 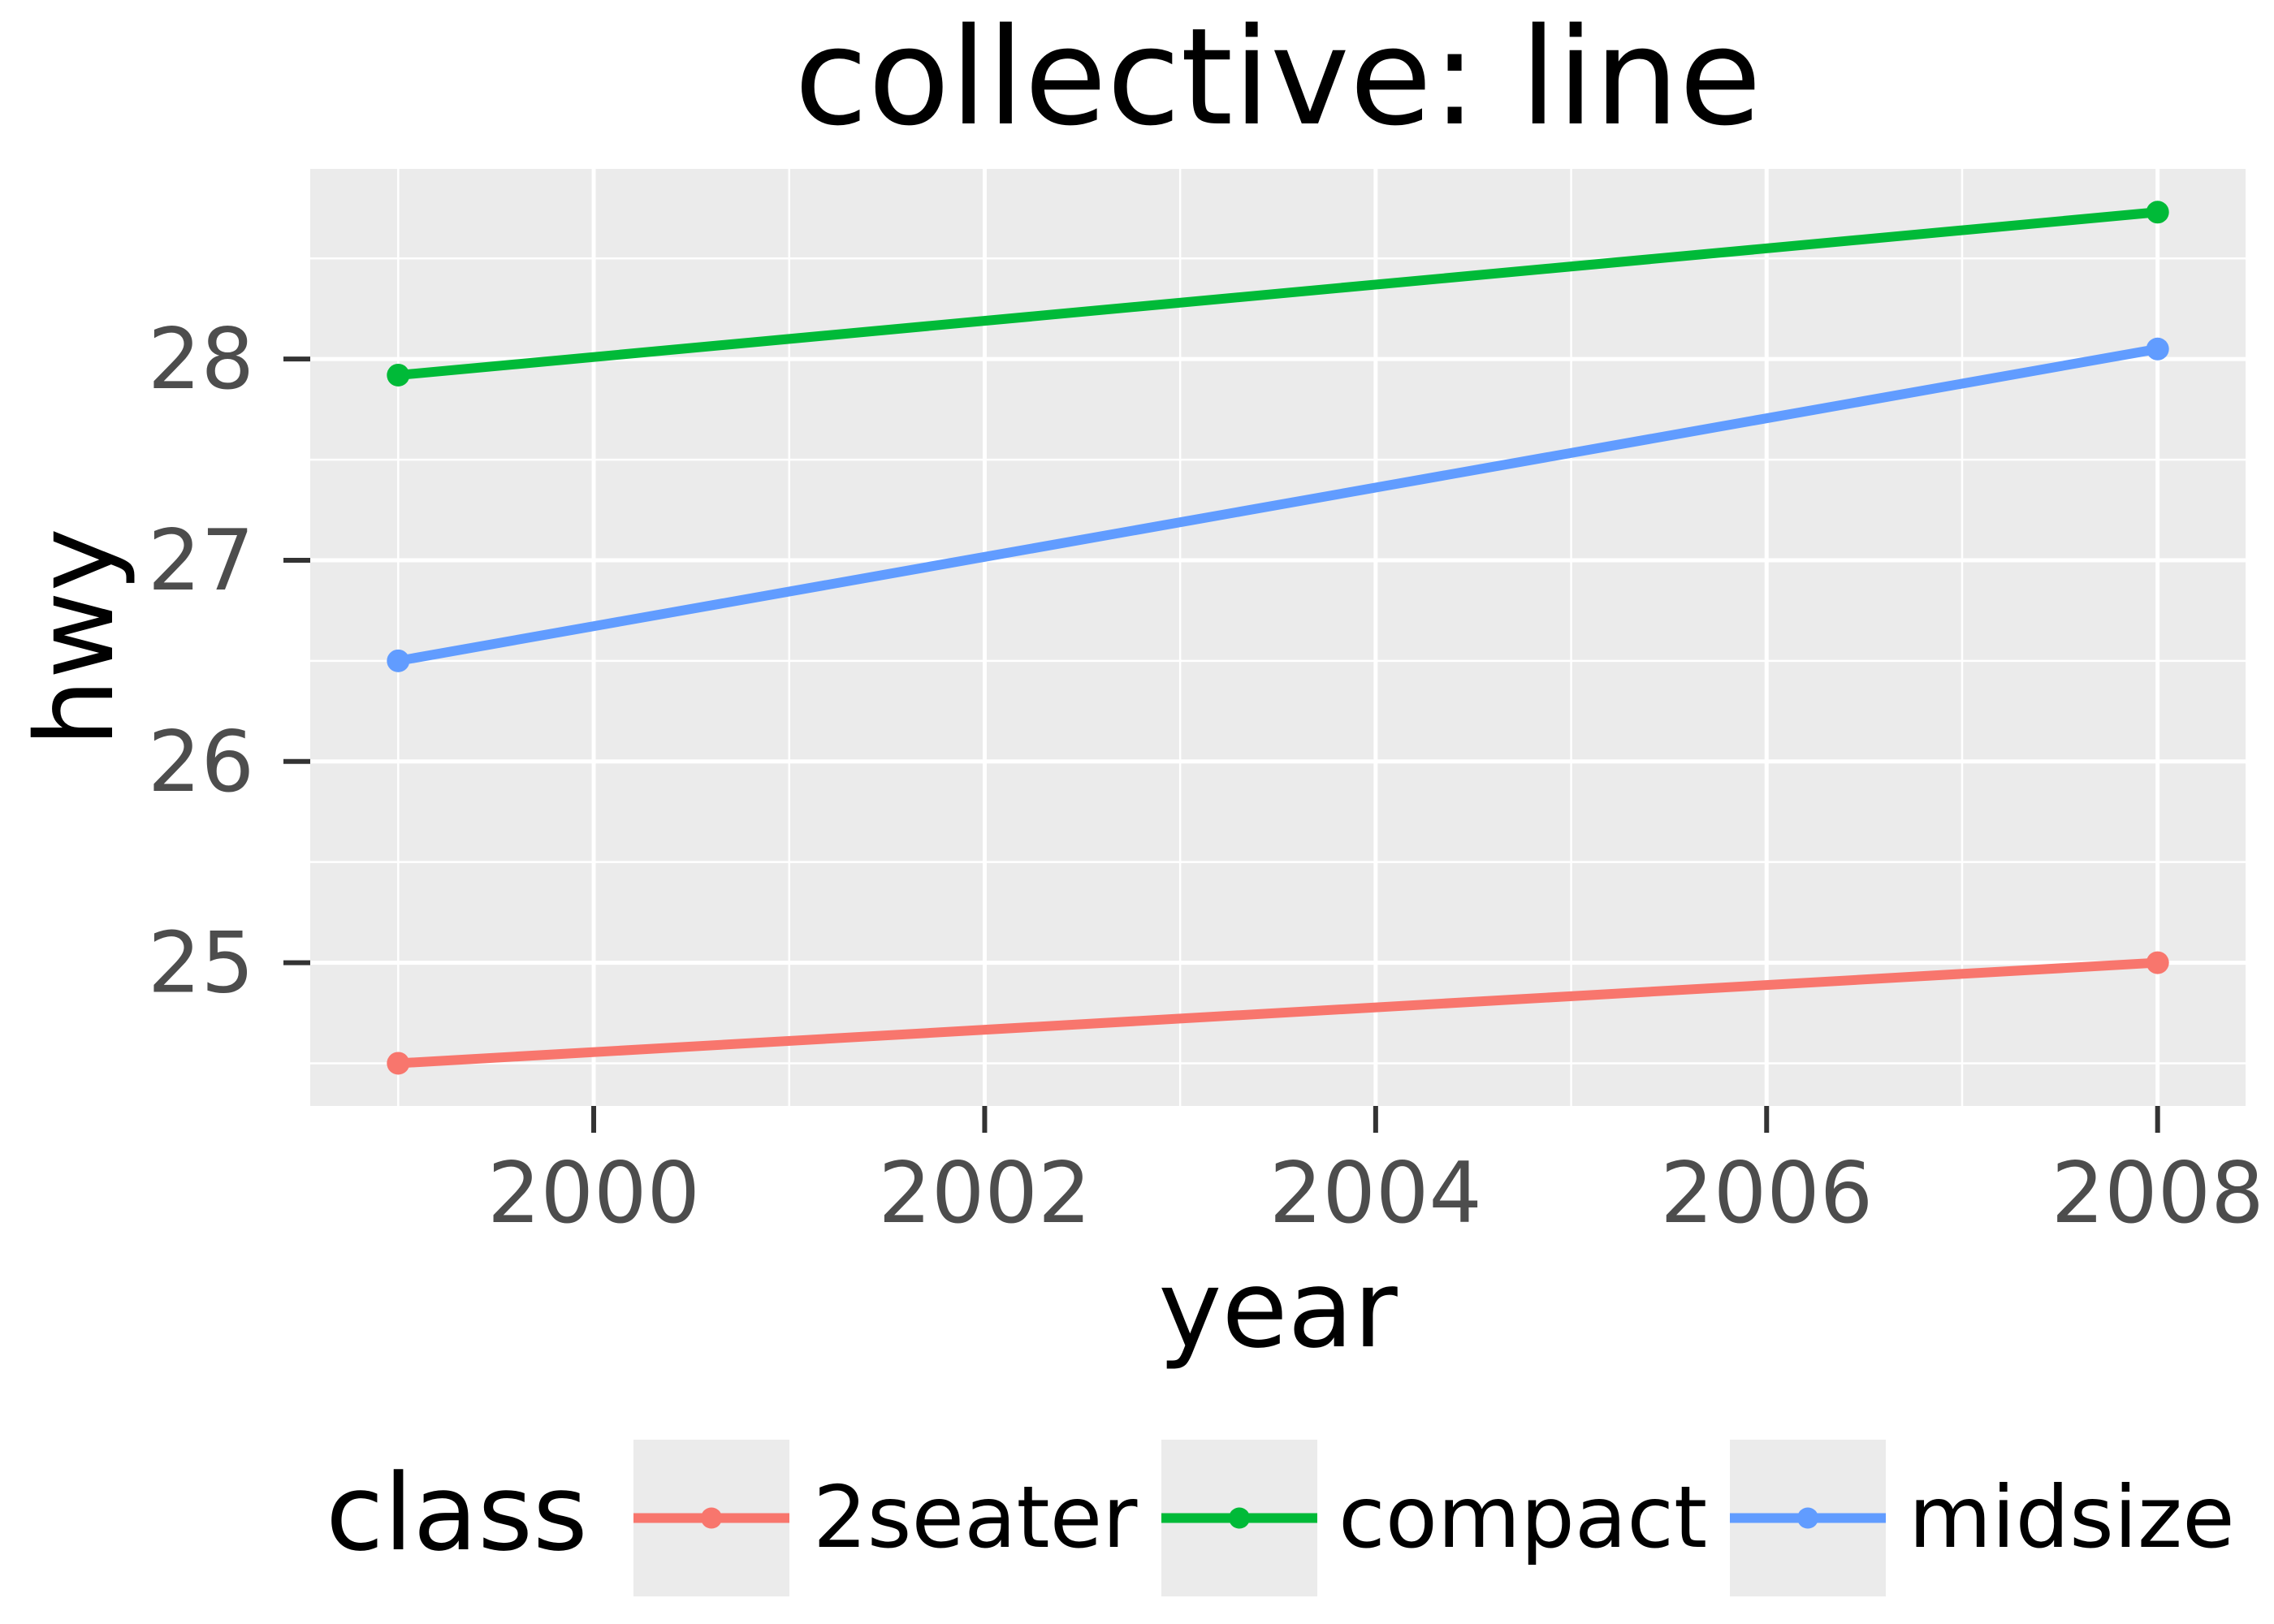 I want to click on legend-item-2seater: 2seater, so click(x=885, y=1518).